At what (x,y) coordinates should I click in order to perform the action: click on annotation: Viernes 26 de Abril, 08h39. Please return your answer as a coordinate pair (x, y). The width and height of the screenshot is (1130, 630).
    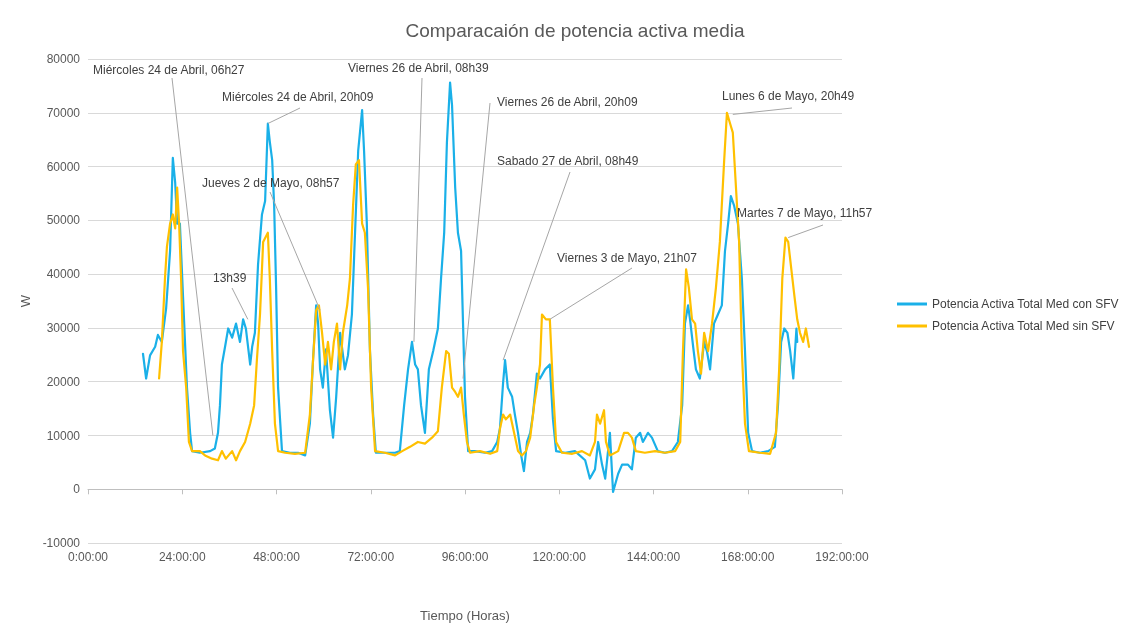
    Looking at the image, I should click on (418, 68).